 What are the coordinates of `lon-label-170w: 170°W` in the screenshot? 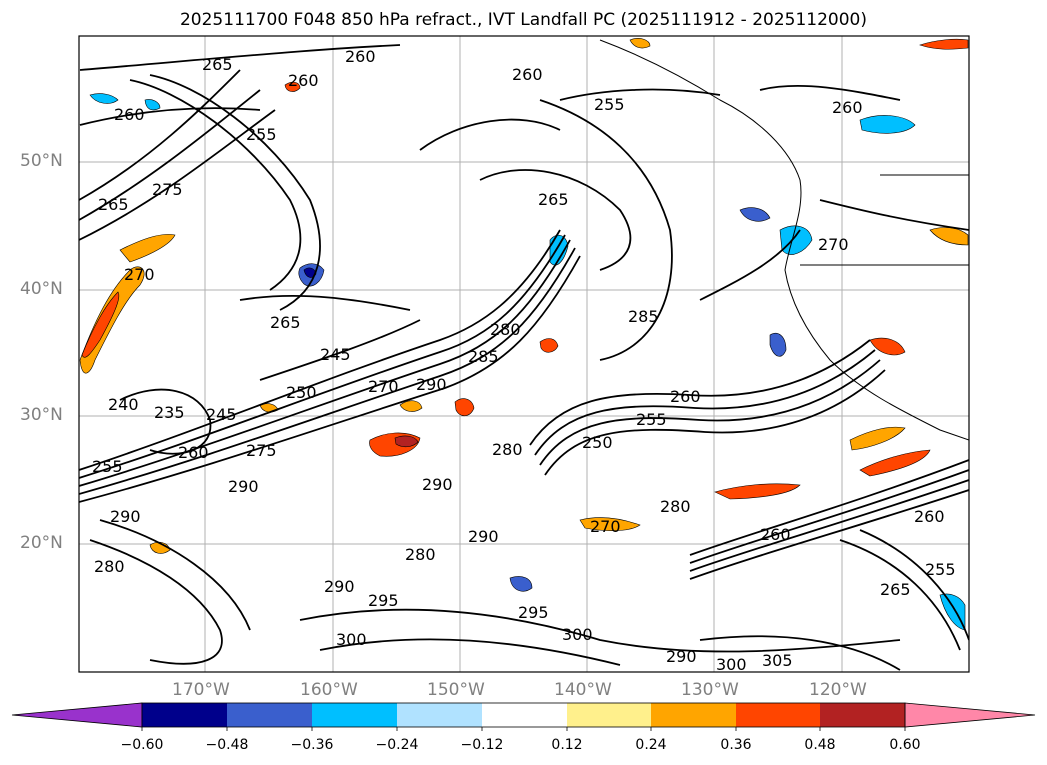 It's located at (201, 690).